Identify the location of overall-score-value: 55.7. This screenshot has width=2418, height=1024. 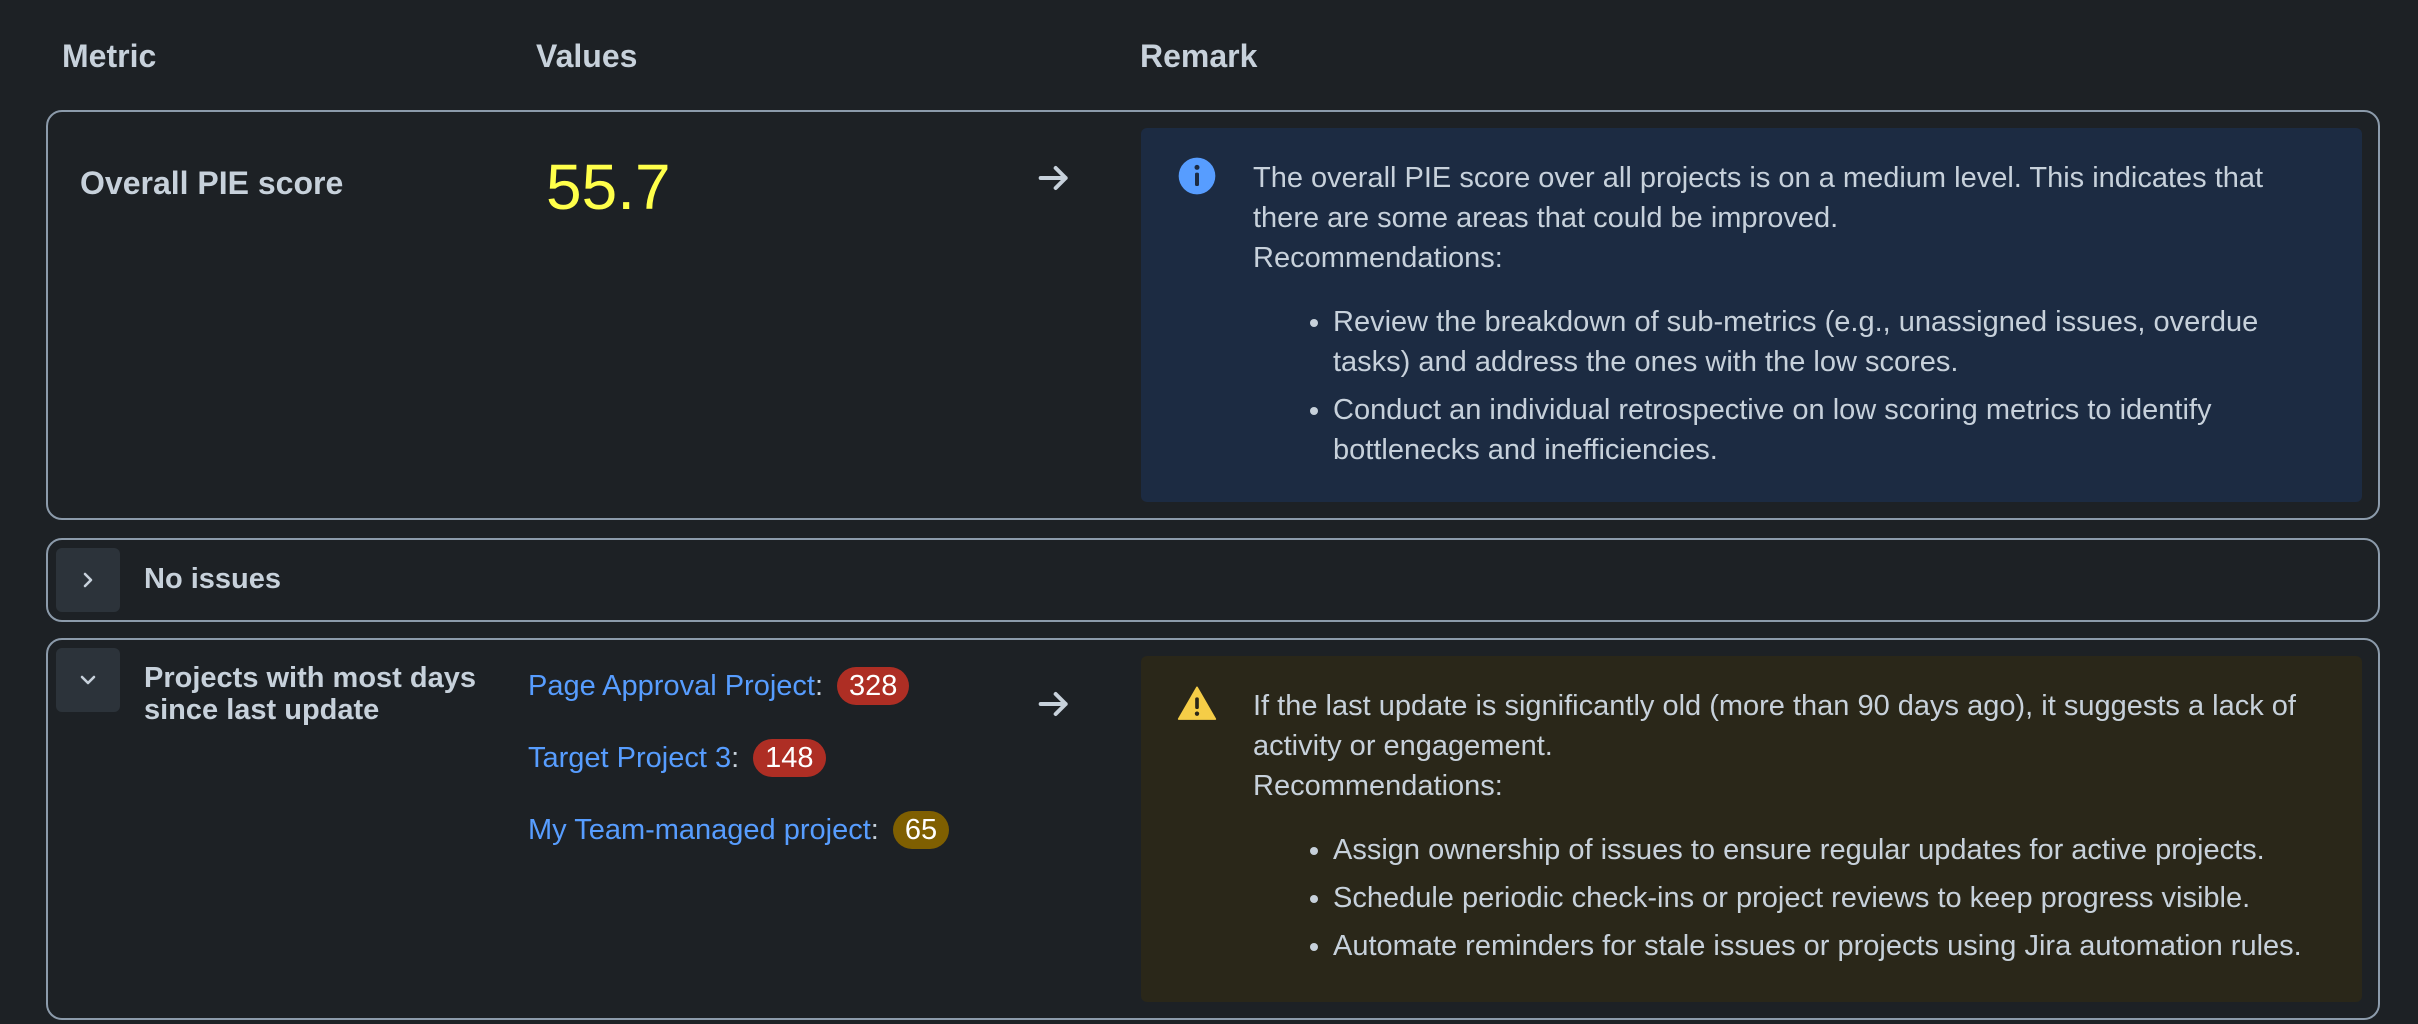
(608, 187).